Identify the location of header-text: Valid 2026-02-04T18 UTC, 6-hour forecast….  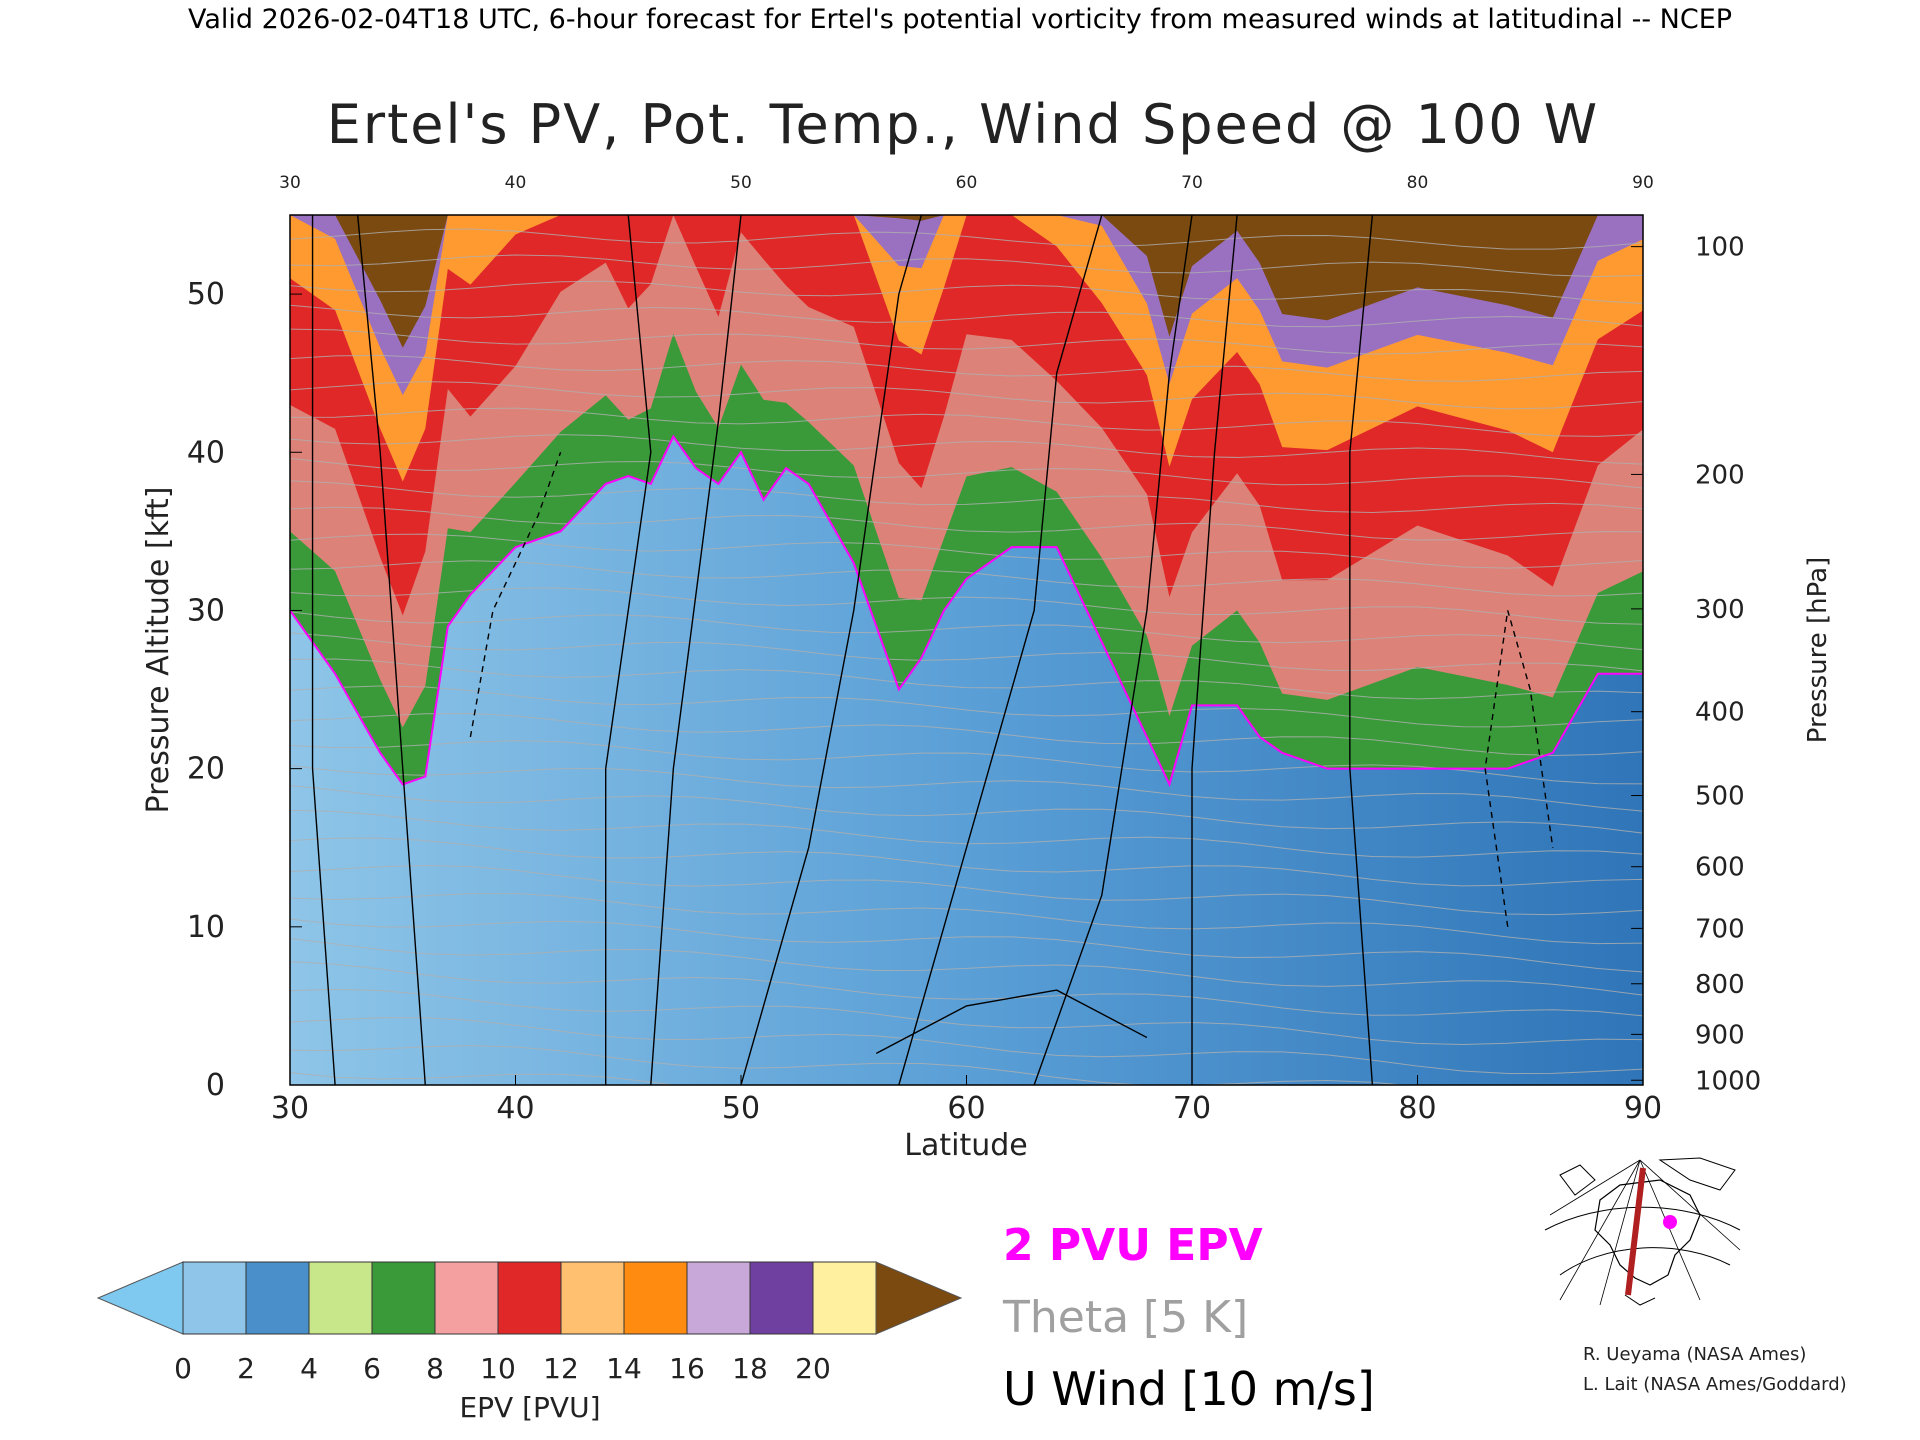
(960, 19).